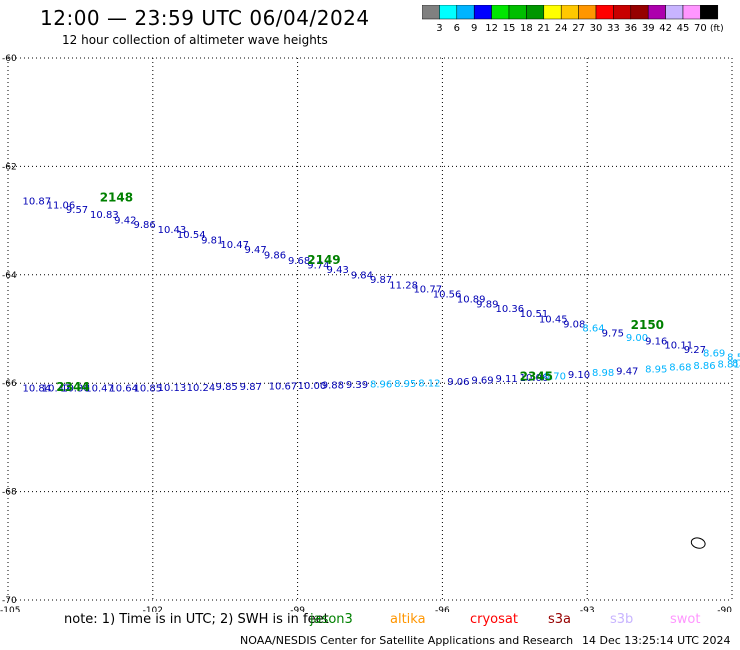 Image resolution: width=740 pixels, height=650 pixels. Describe the element at coordinates (637, 338) in the screenshot. I see `wave-height-value: 9.00` at that location.